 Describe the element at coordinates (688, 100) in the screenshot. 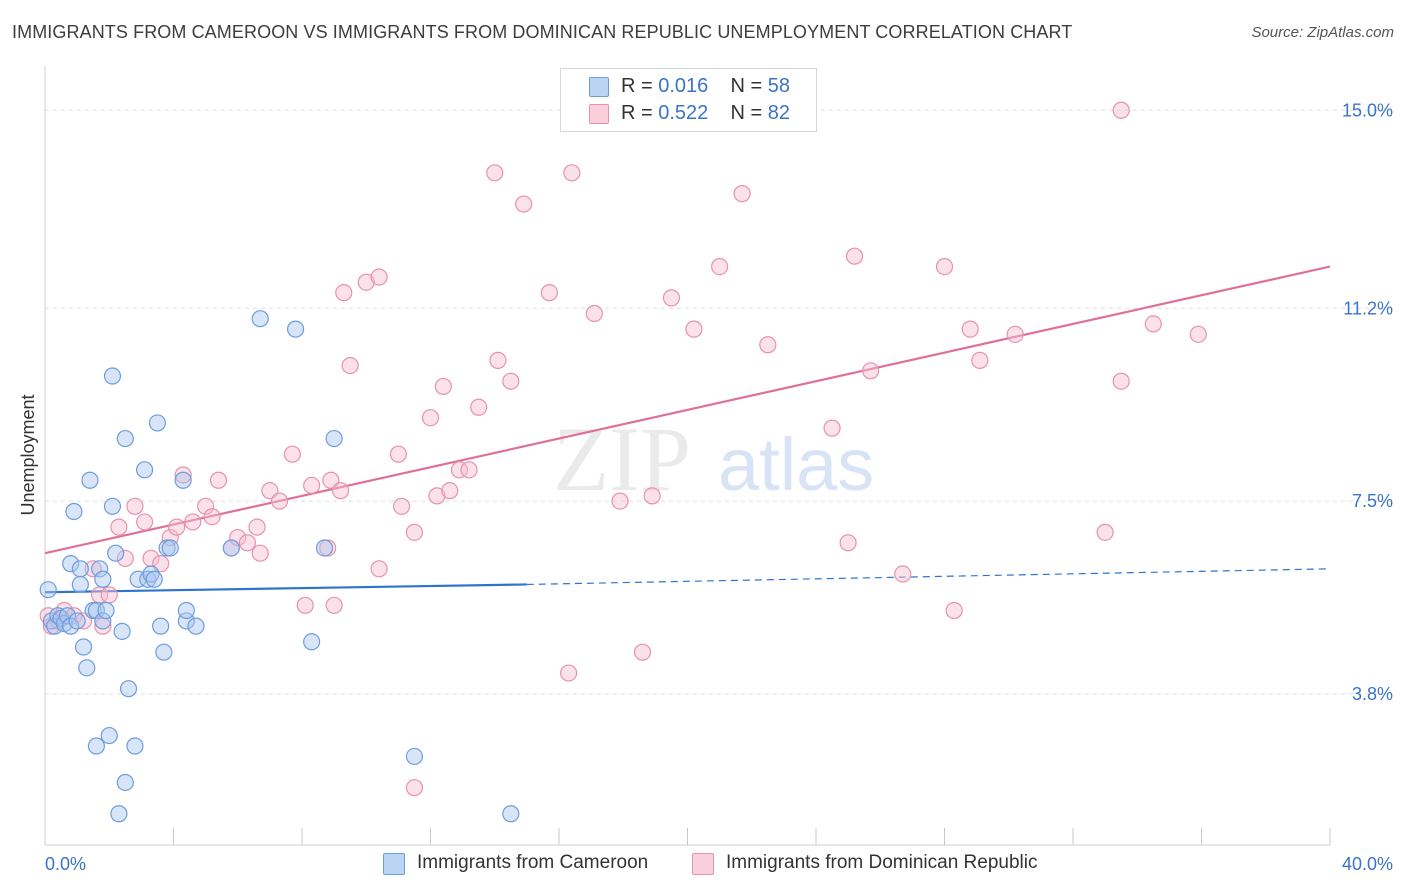

I see `stats-legend: R = 0.016 N = 58 R = 0.522 N = 82` at that location.